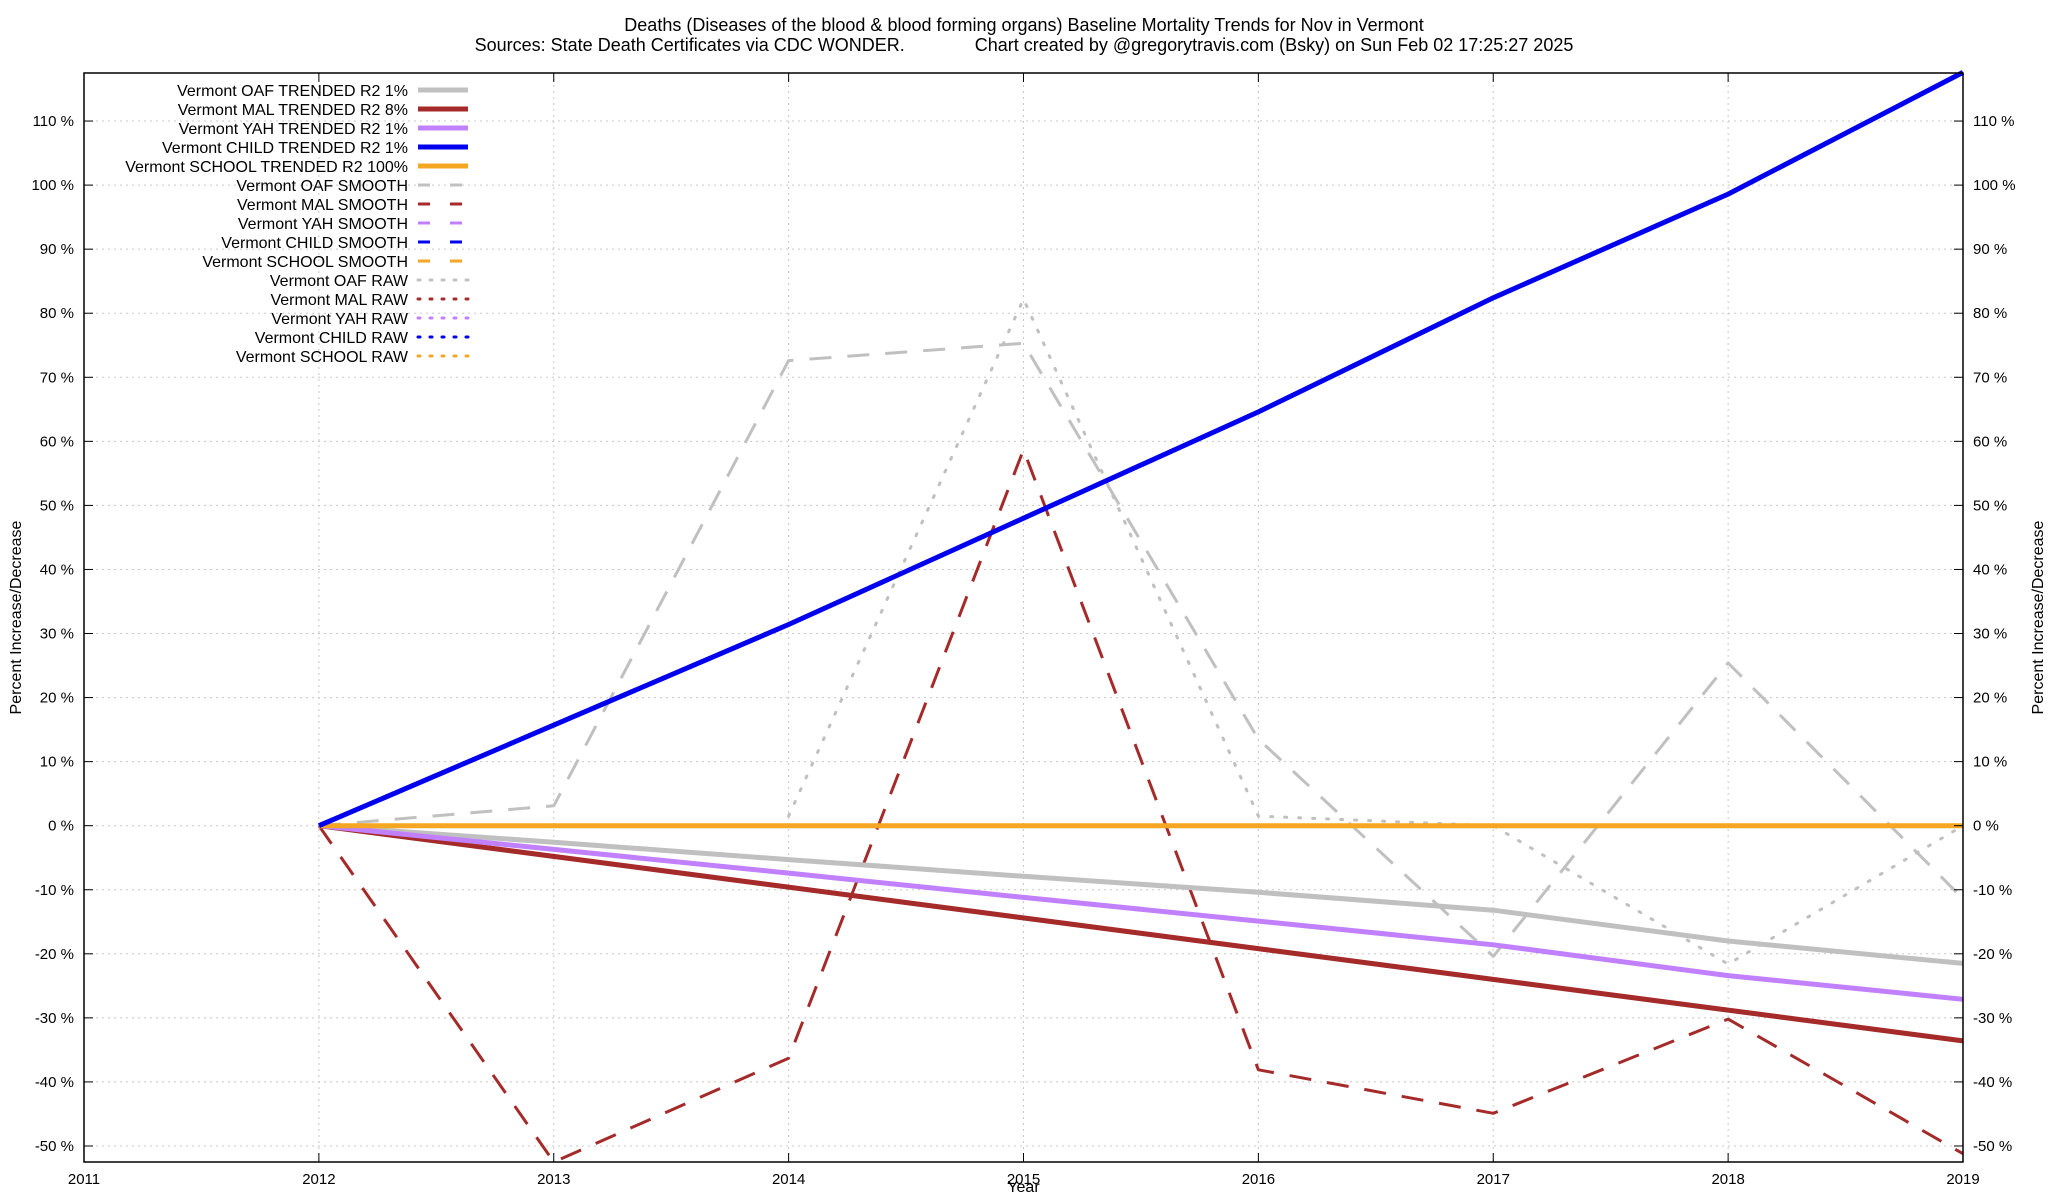 The width and height of the screenshot is (2048, 1200). I want to click on y-tick-label: -50 %, so click(54, 1146).